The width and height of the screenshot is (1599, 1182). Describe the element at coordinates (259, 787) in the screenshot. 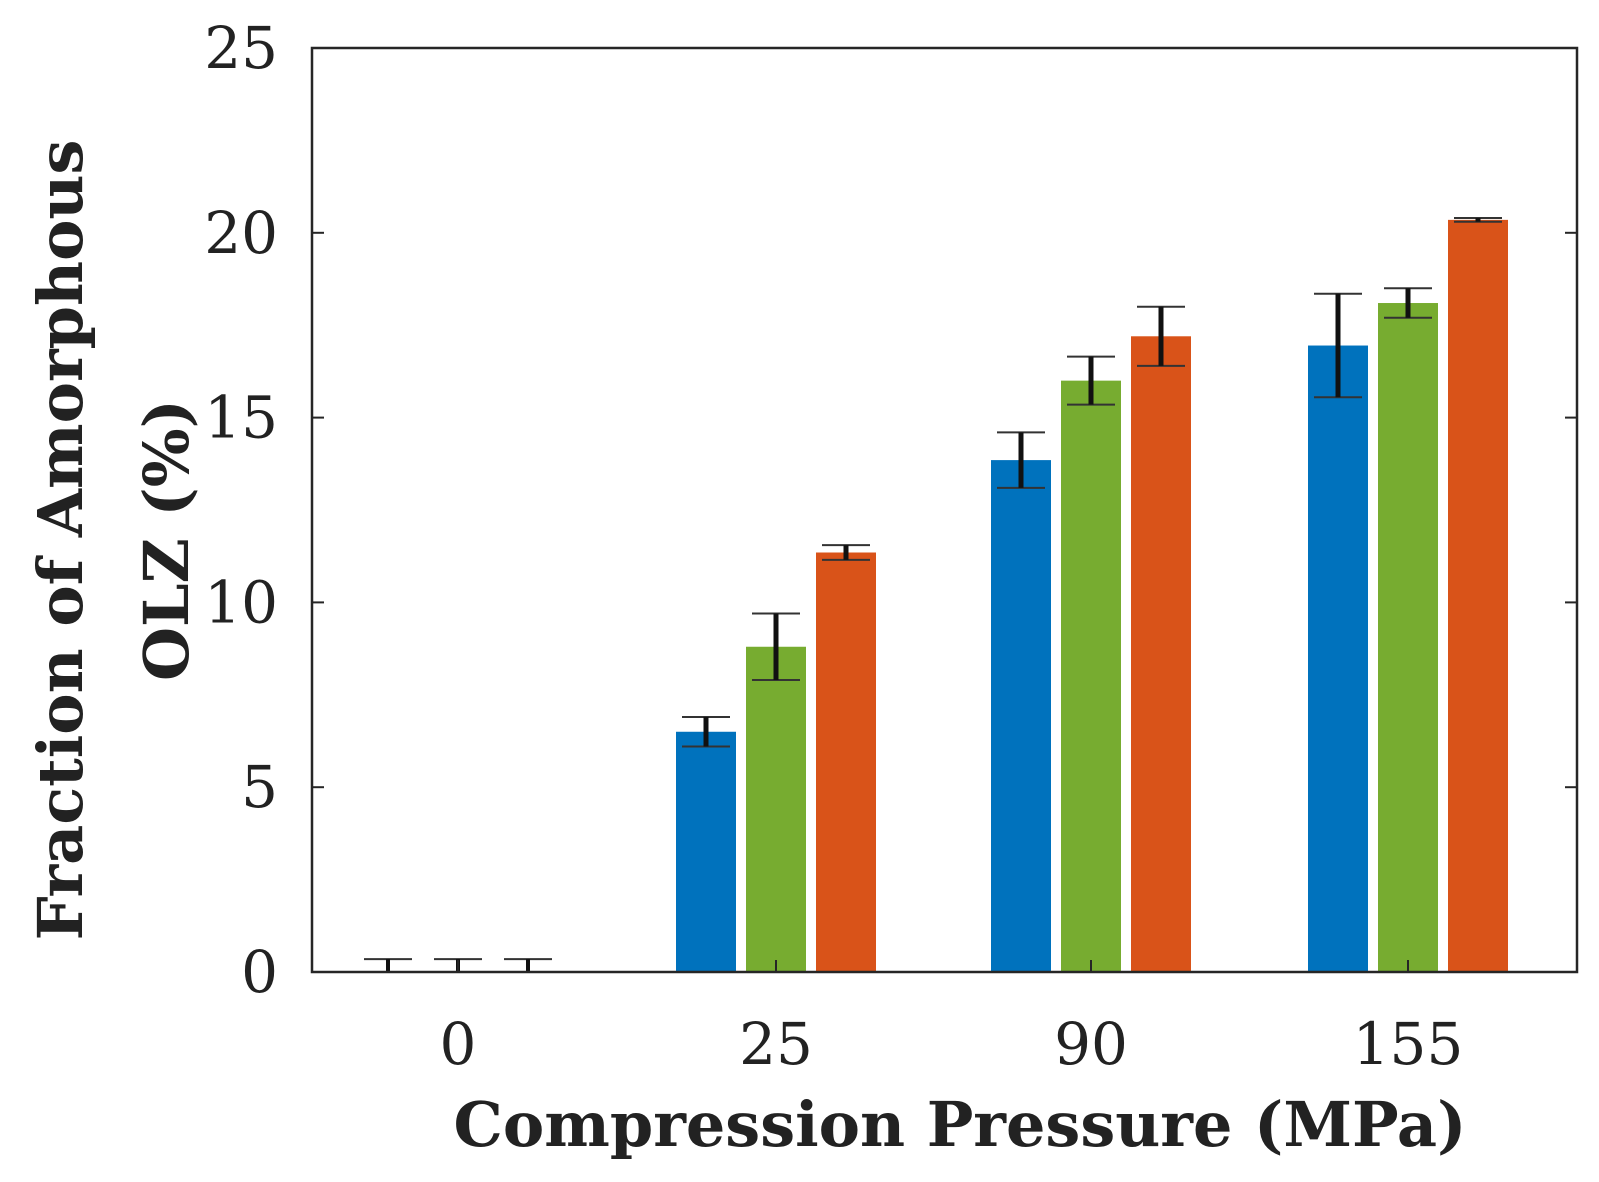

I see `y-tick-label-5: 5` at that location.